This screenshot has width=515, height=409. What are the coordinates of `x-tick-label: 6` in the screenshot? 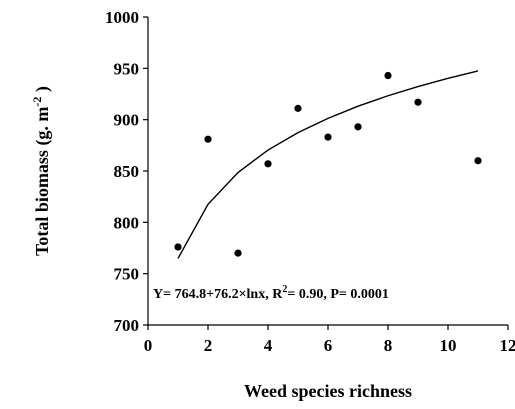 It's located at (328, 345).